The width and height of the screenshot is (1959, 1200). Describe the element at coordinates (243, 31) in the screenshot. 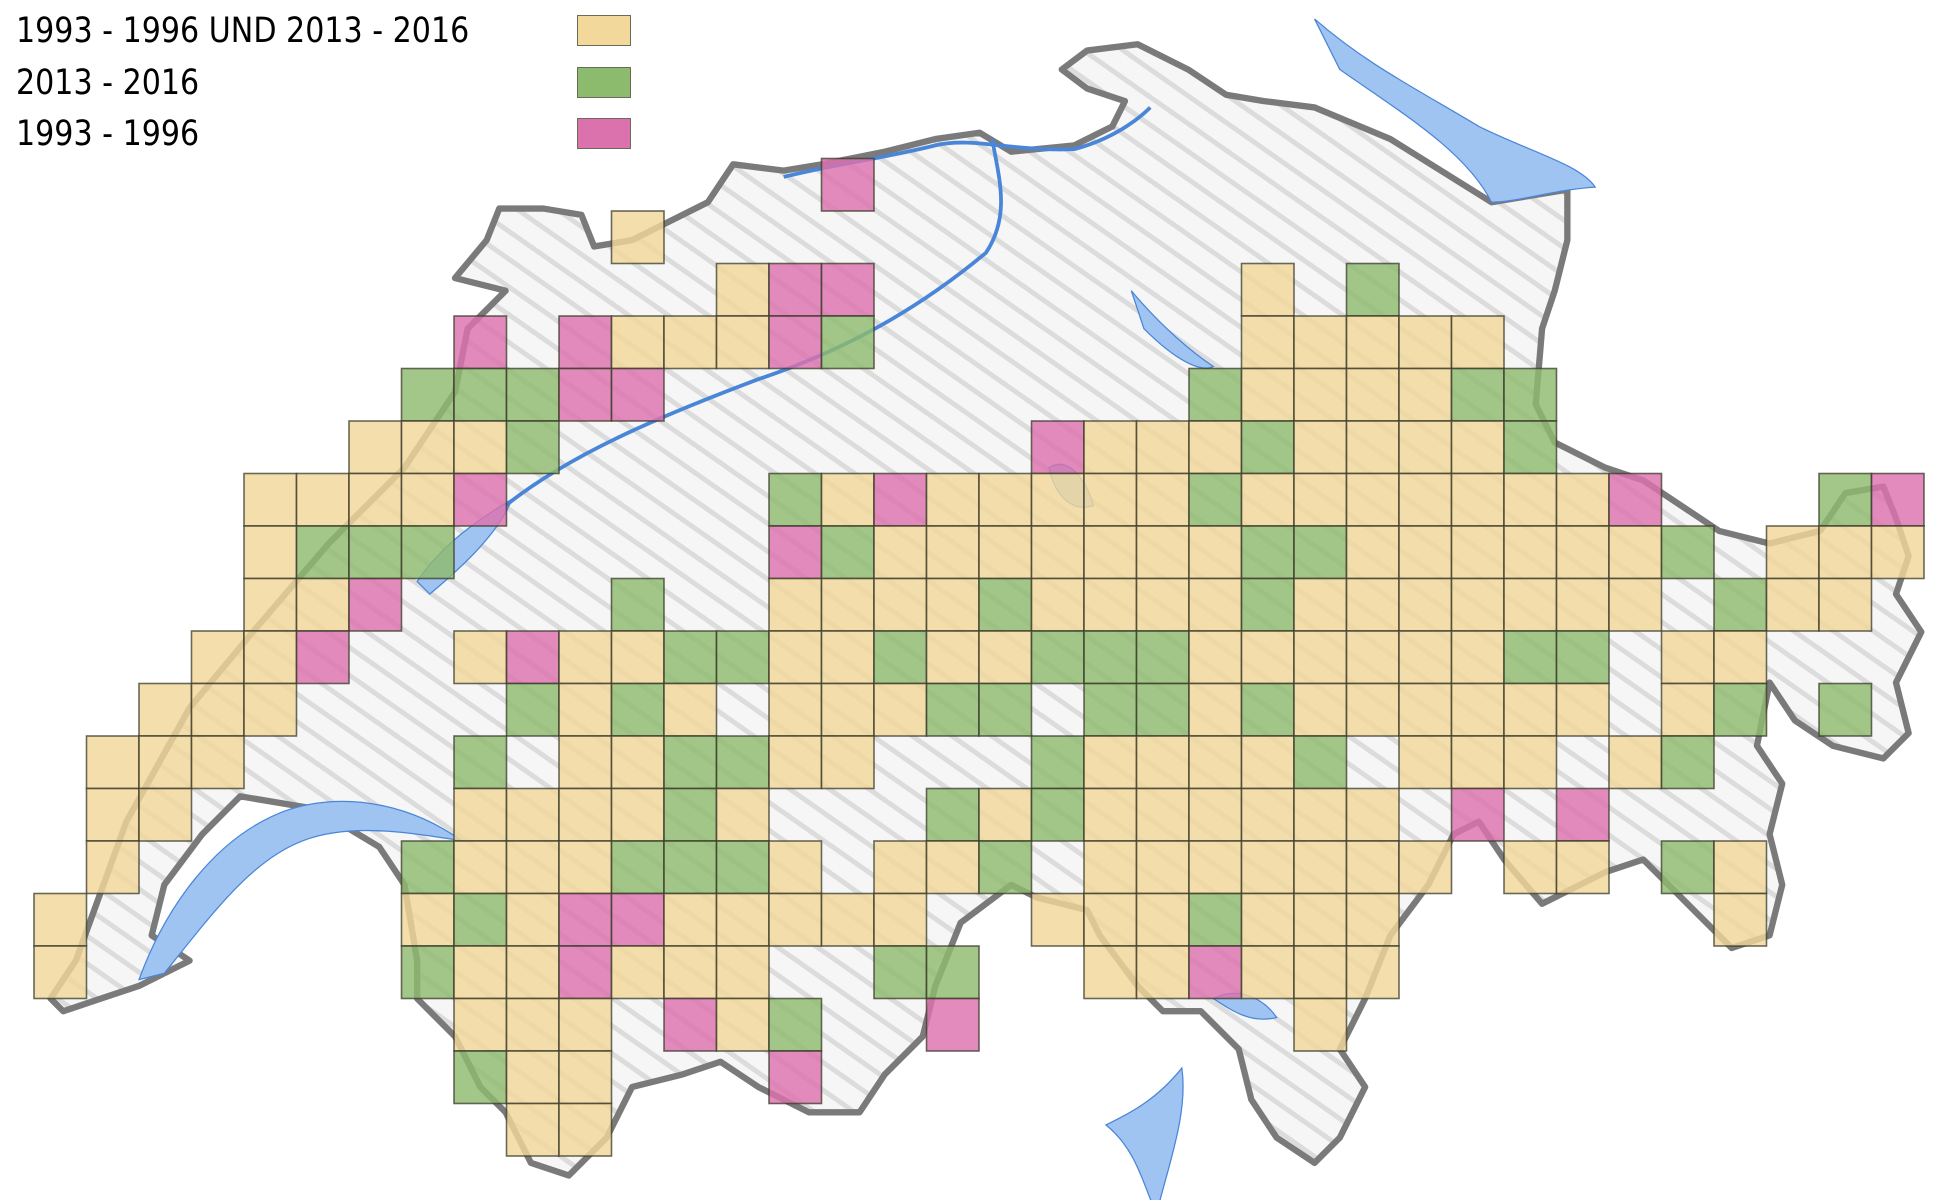

I see `legend-label: 1993 - 1996 UND 2013 - 2016` at that location.